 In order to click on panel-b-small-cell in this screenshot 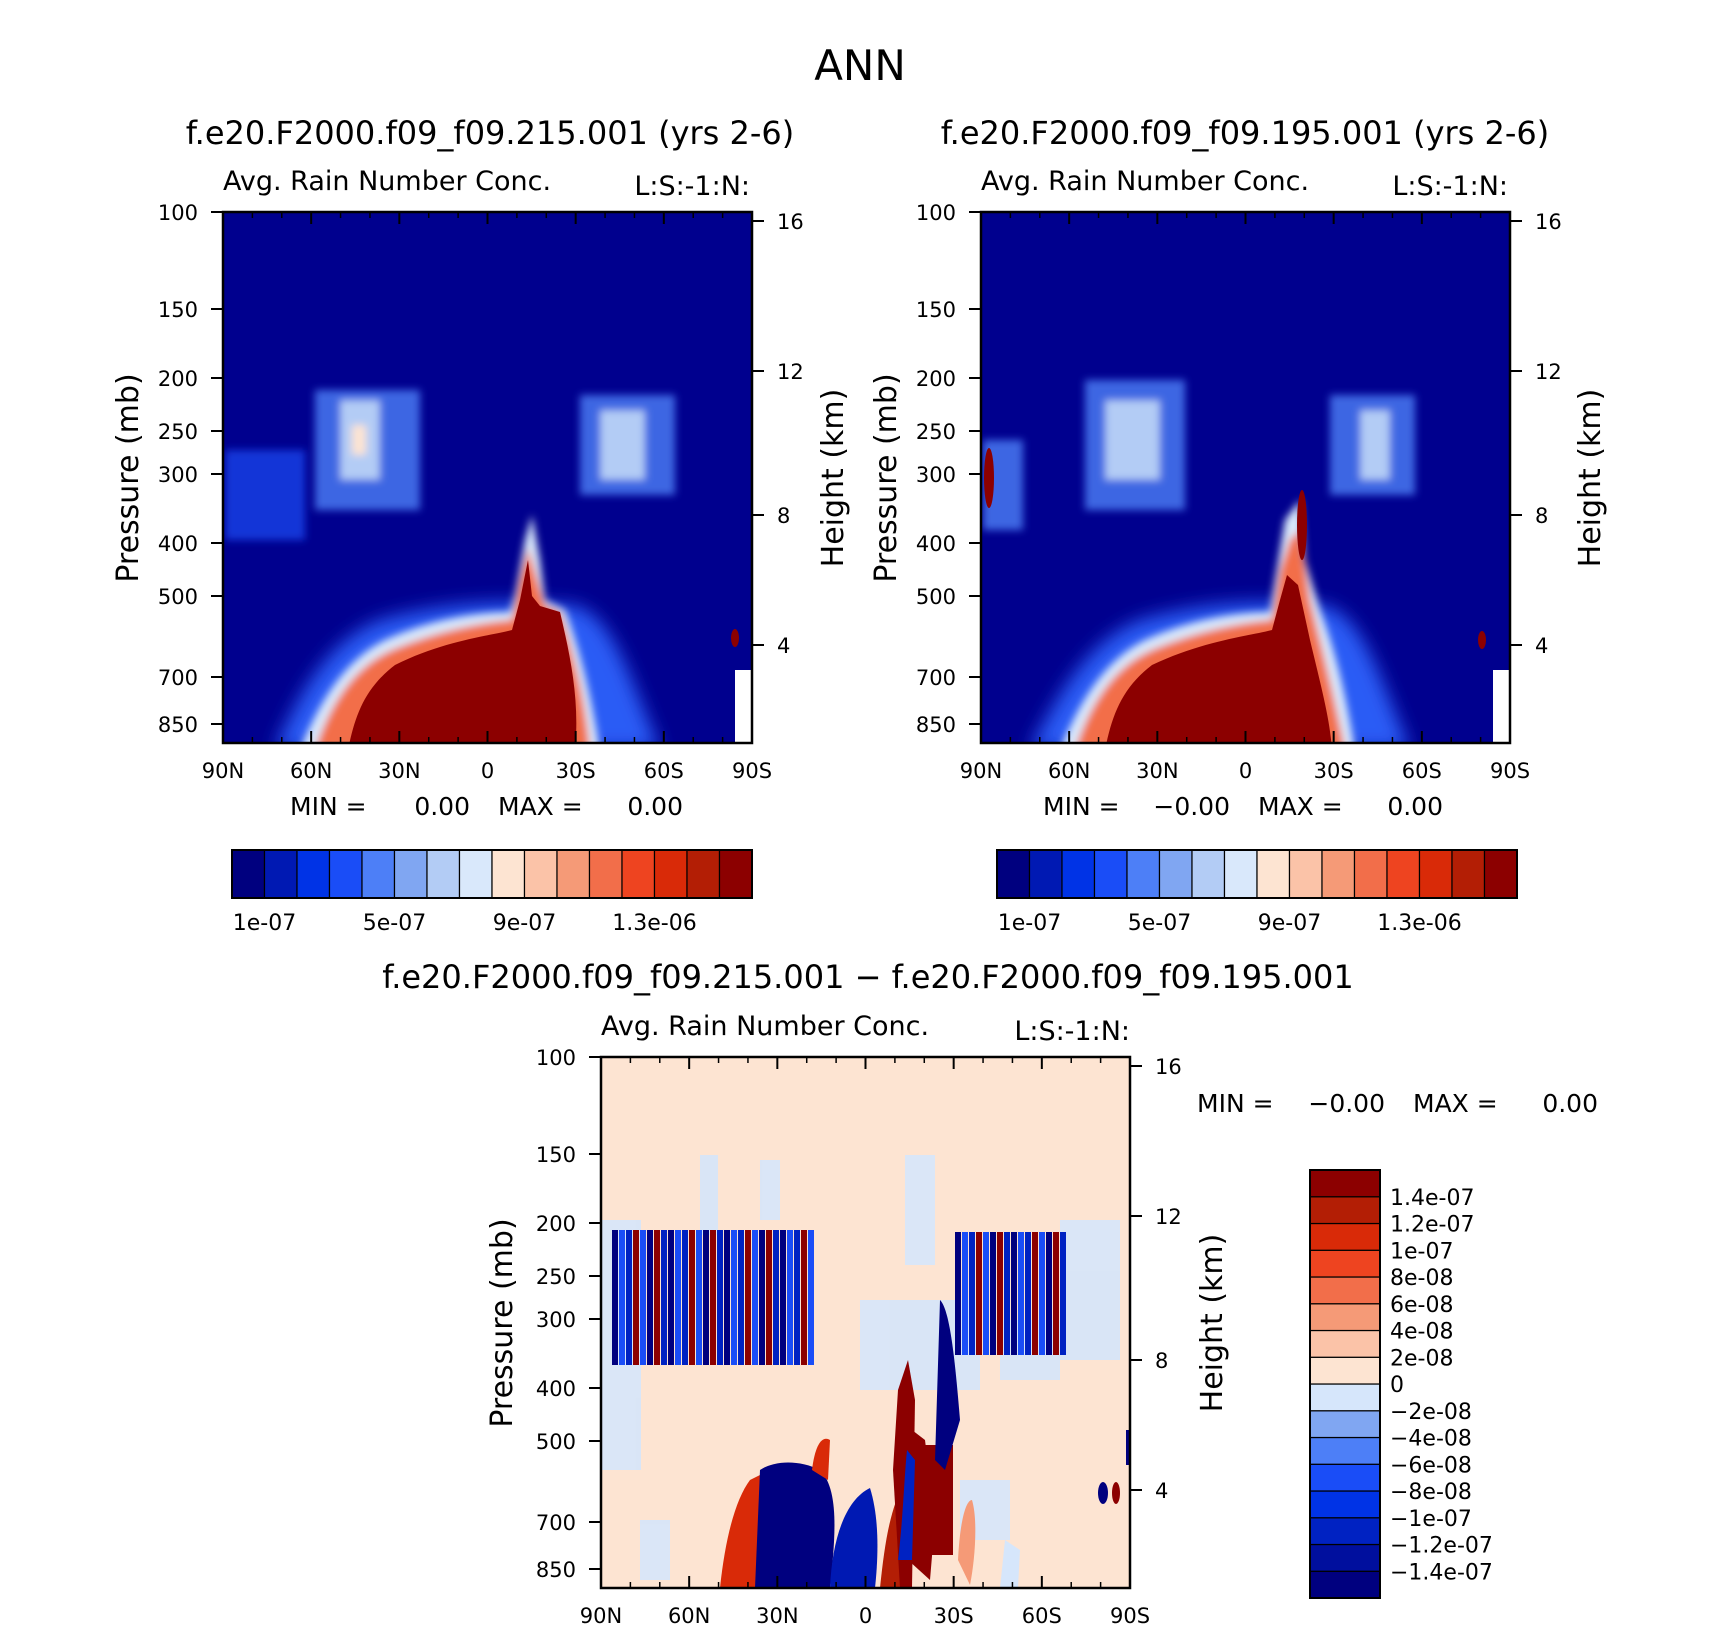, I will do `click(1482, 640)`.